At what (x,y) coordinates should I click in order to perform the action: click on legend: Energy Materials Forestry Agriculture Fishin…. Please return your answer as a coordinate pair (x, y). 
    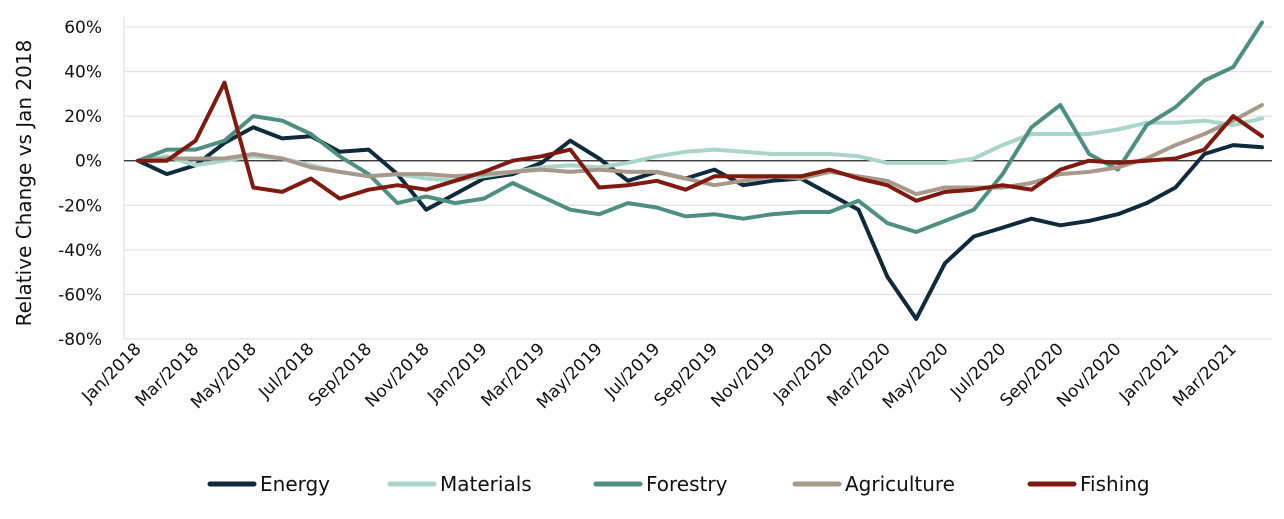
    Looking at the image, I should click on (678, 484).